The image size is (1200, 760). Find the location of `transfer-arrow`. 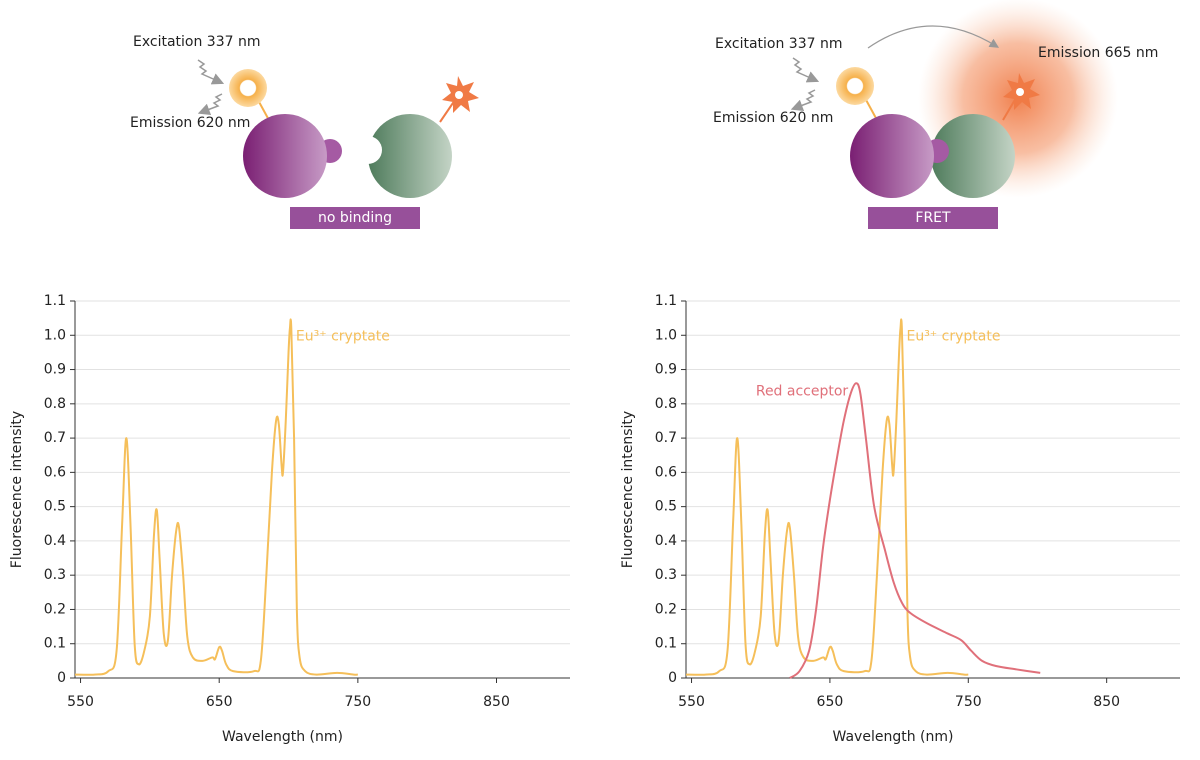

transfer-arrow is located at coordinates (933, 37).